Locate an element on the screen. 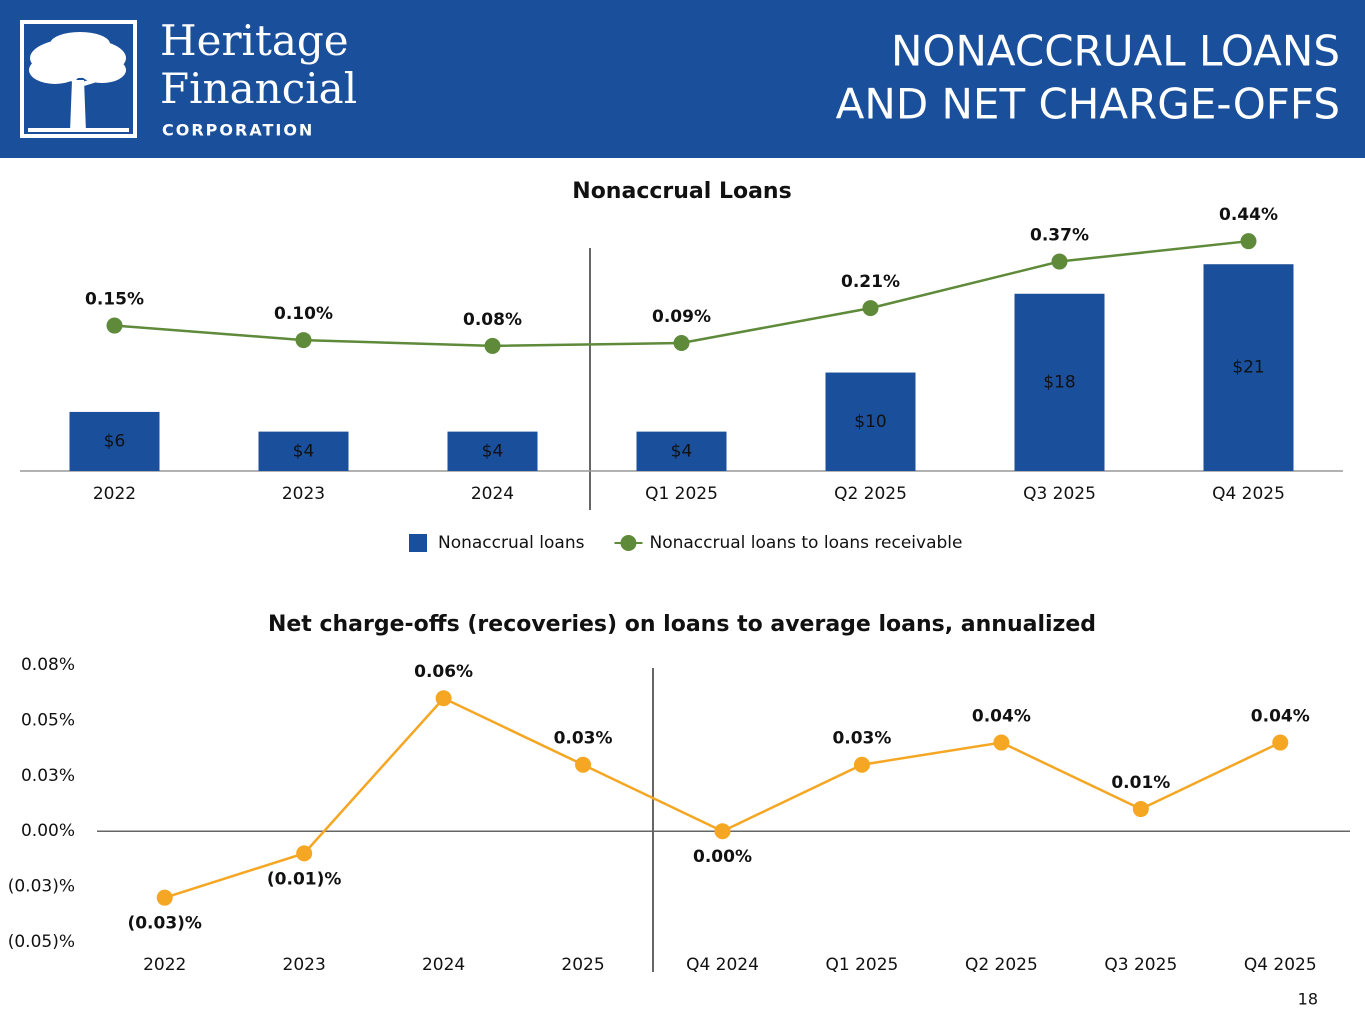  slide-title: NONACCRUAL LOANS is located at coordinates (1115, 51).